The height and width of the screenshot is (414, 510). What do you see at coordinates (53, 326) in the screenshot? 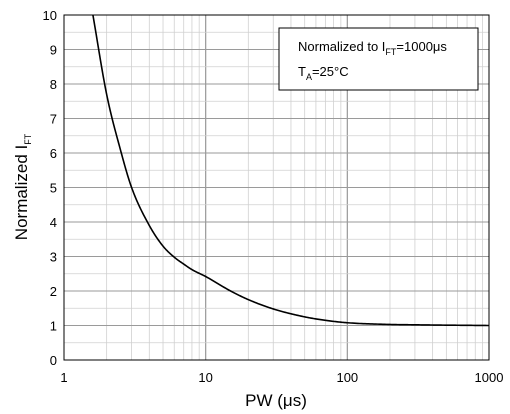
I see `y-tick-label: 1` at bounding box center [53, 326].